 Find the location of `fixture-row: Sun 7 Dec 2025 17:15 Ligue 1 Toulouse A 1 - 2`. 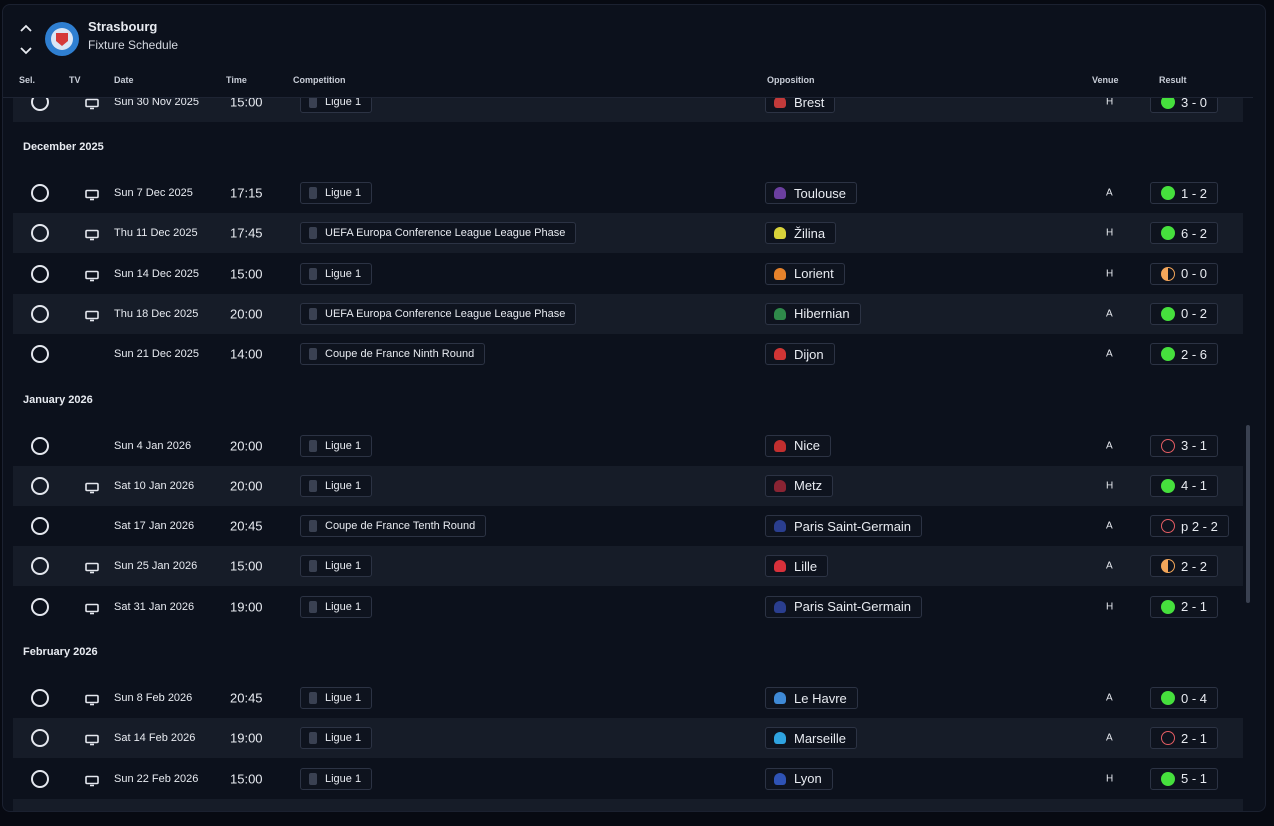

fixture-row: Sun 7 Dec 2025 17:15 Ligue 1 Toulouse A 1 - 2 is located at coordinates (628, 193).